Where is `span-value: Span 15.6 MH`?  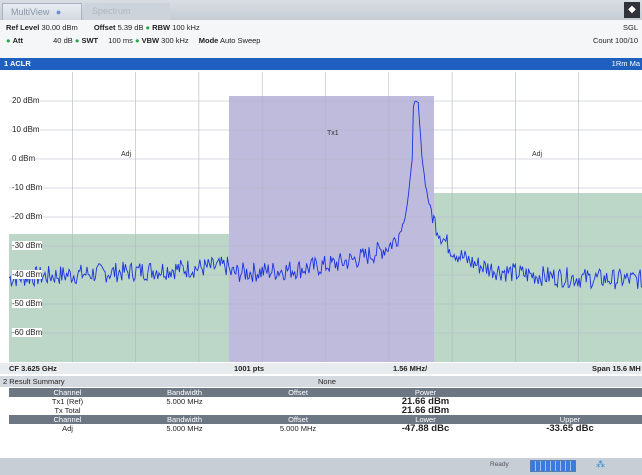 span-value: Span 15.6 MH is located at coordinates (616, 368).